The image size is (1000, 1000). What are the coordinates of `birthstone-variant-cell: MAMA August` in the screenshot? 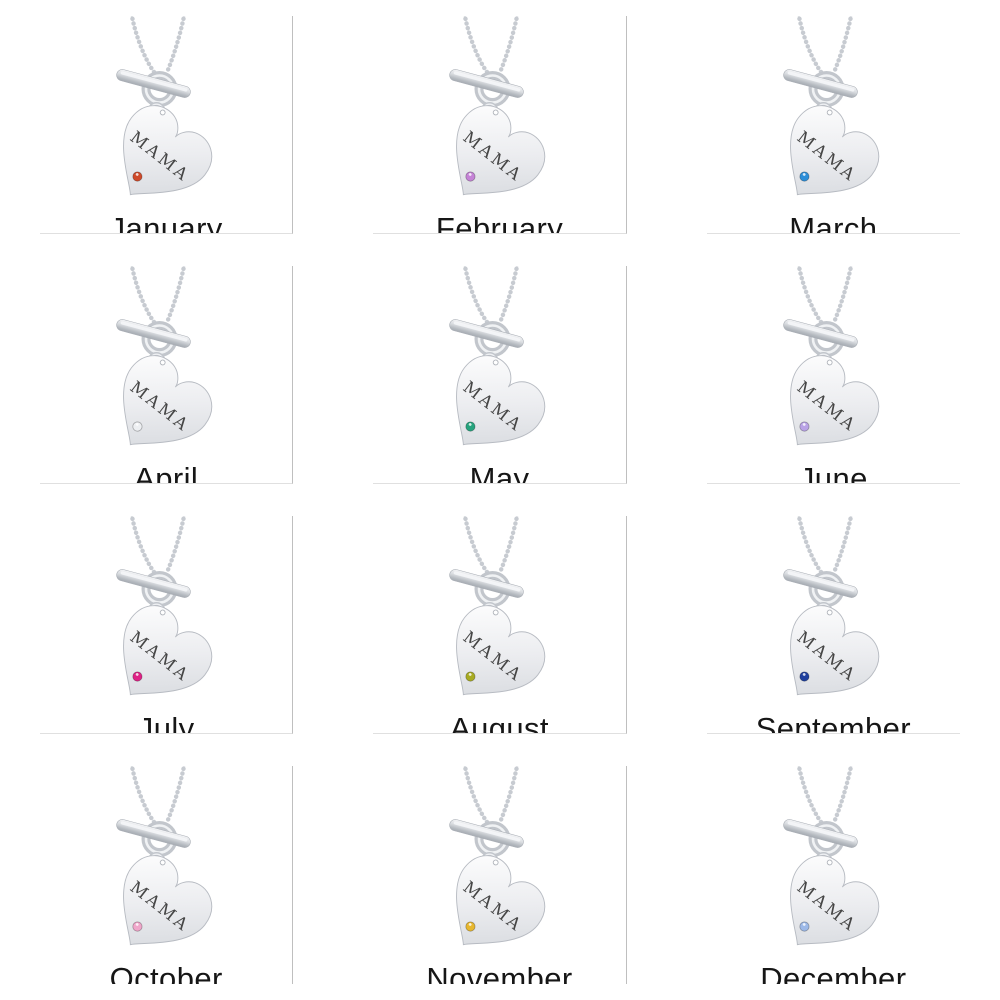 It's located at (500, 625).